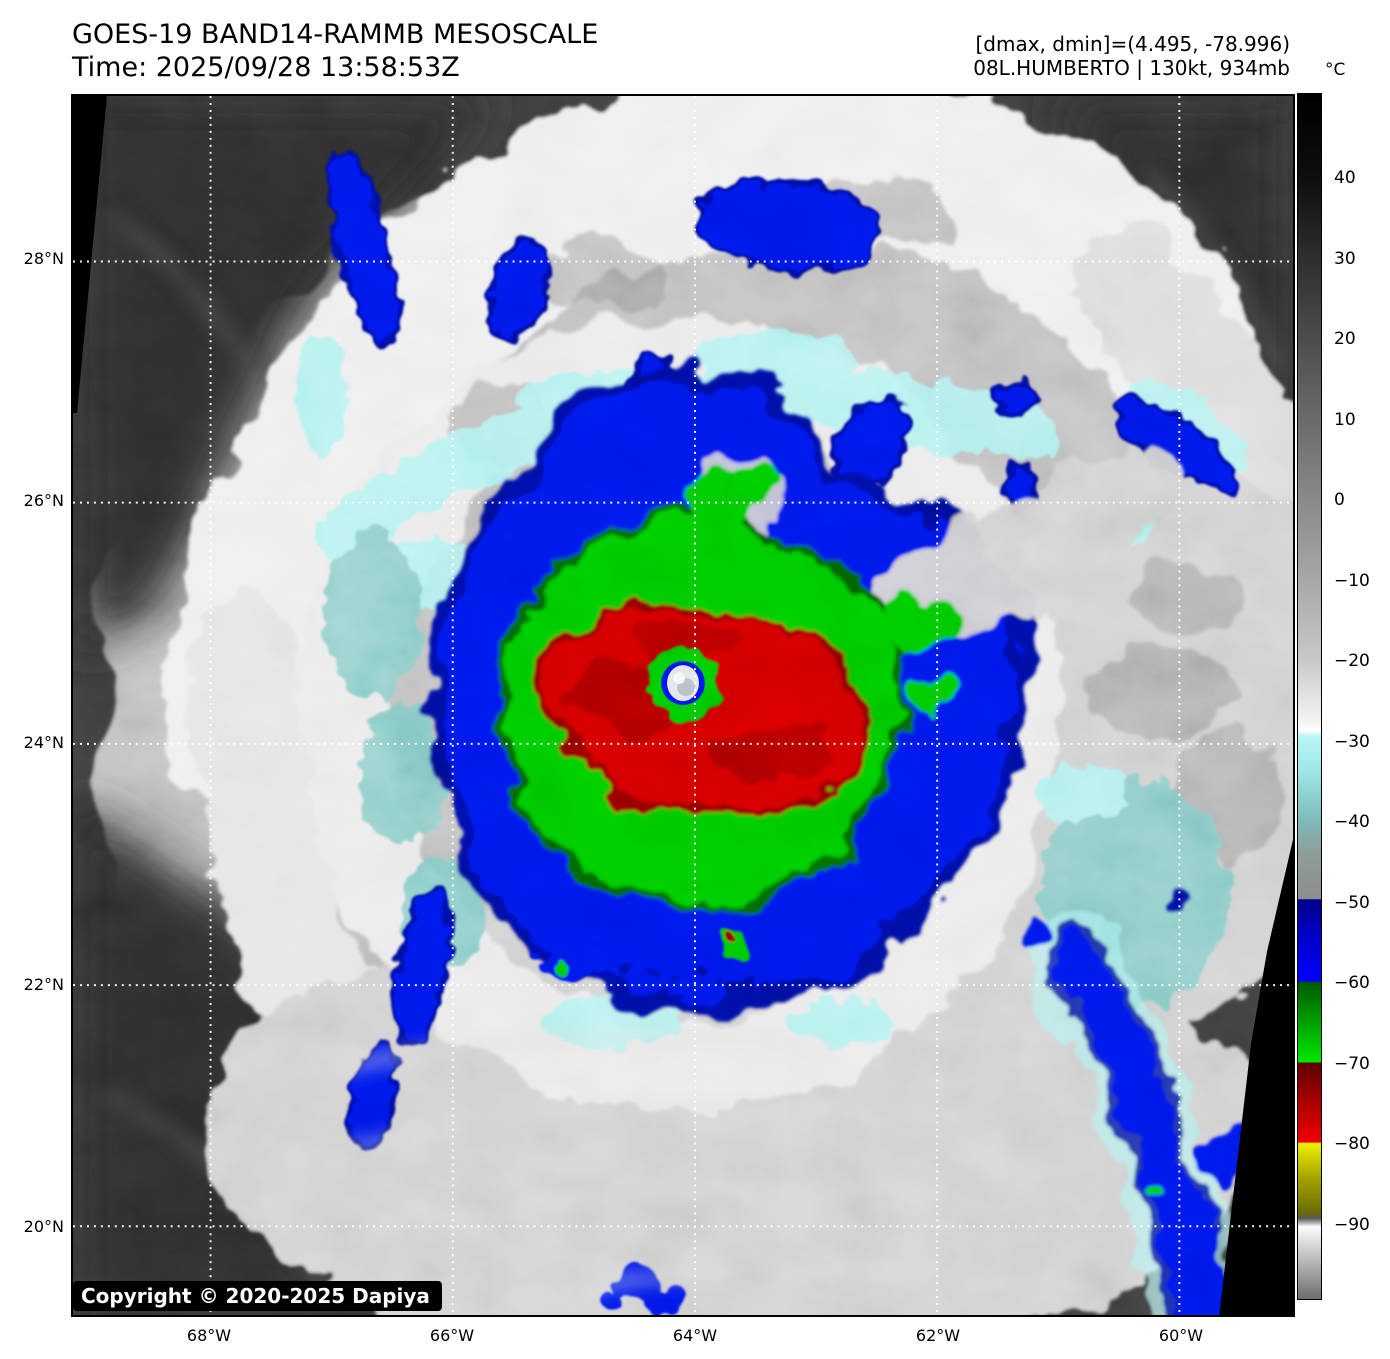  I want to click on colorbar-unit-label: °C, so click(1335, 70).